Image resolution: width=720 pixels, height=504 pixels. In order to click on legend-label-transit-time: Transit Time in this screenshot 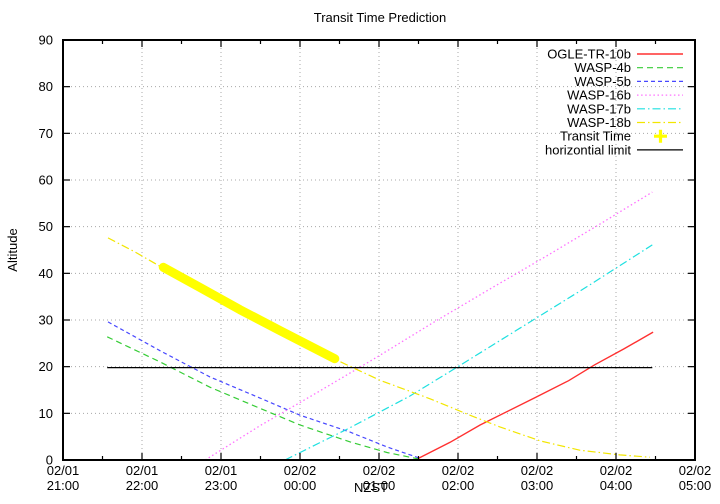, I will do `click(595, 136)`.